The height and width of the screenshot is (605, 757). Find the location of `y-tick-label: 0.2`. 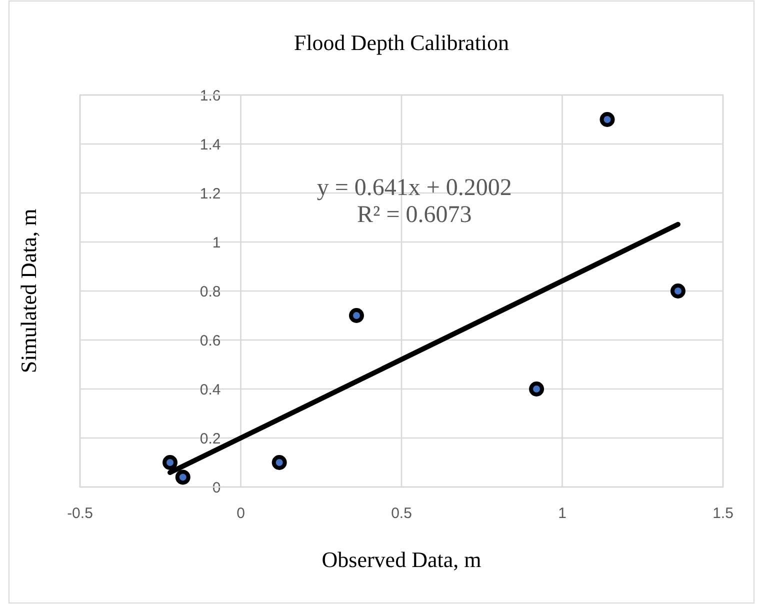

y-tick-label: 0.2 is located at coordinates (210, 439).